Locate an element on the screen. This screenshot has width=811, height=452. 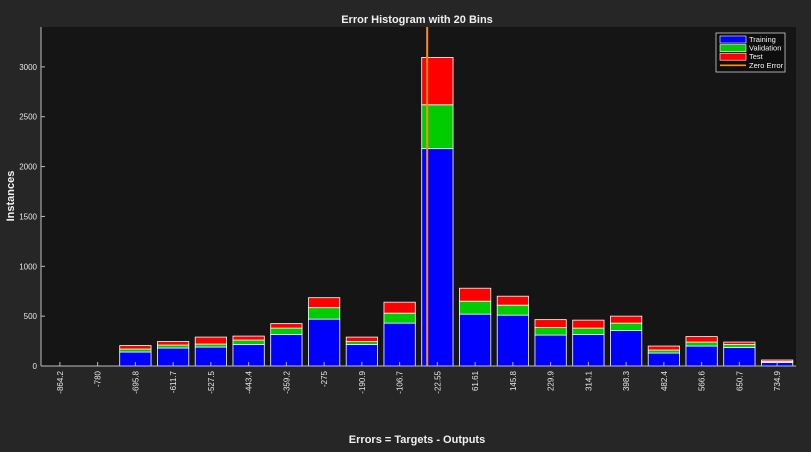
legend-label-training: Training is located at coordinates (762, 39).